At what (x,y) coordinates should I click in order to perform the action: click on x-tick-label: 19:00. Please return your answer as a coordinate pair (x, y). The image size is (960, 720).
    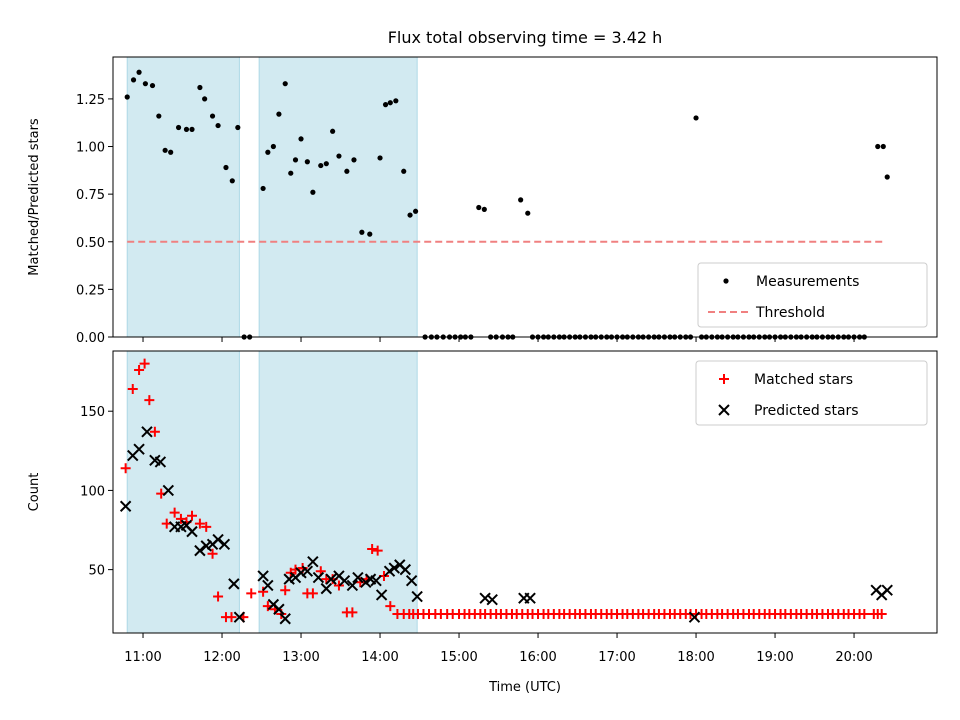
    Looking at the image, I should click on (774, 657).